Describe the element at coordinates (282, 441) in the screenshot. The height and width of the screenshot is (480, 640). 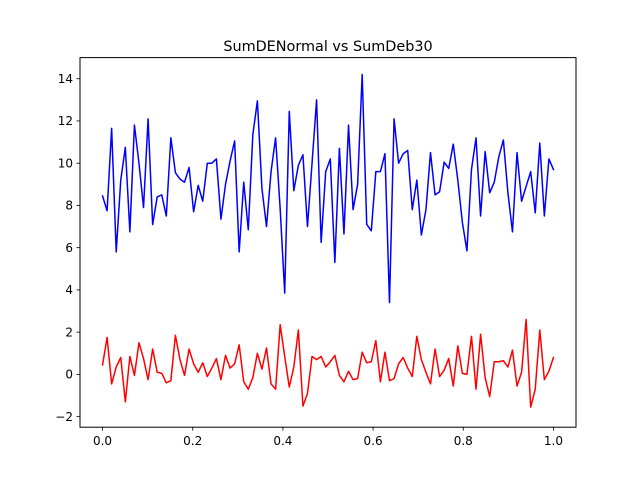
I see `x-tick-label: 0.4` at that location.